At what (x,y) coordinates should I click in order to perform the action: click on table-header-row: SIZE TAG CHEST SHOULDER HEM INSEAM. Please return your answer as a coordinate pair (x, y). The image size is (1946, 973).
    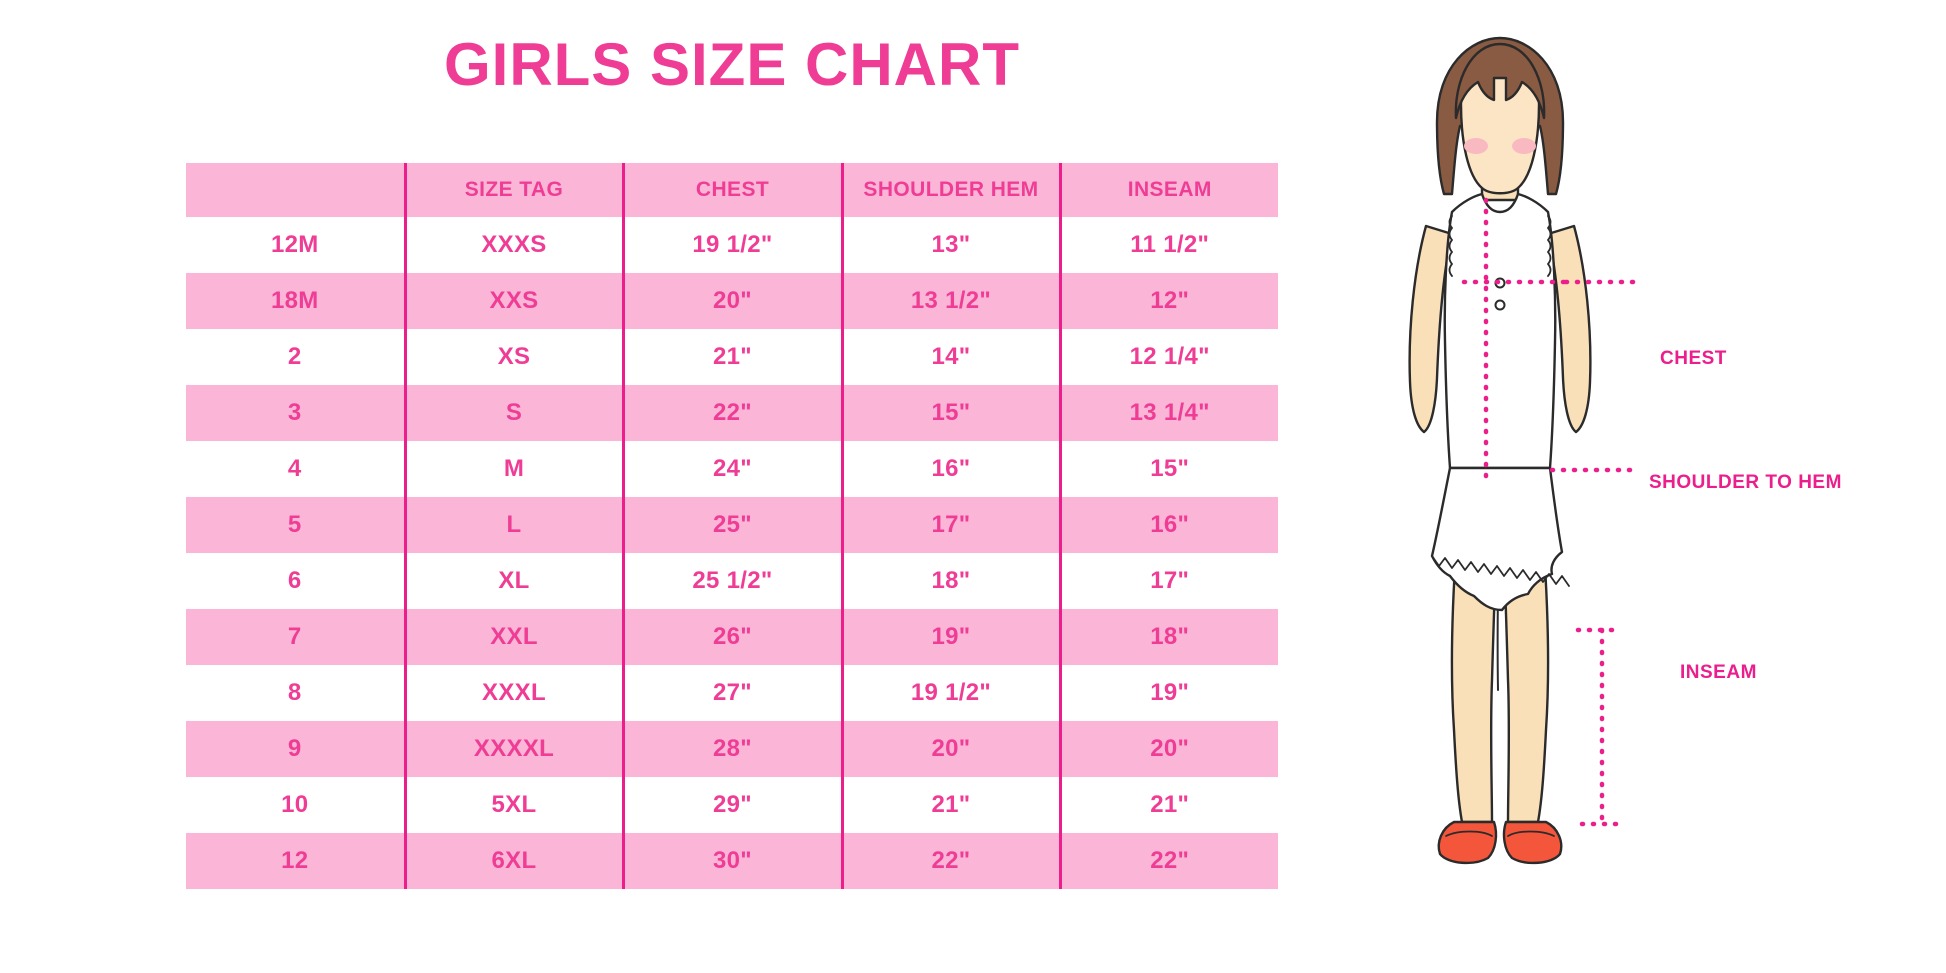
    Looking at the image, I should click on (732, 190).